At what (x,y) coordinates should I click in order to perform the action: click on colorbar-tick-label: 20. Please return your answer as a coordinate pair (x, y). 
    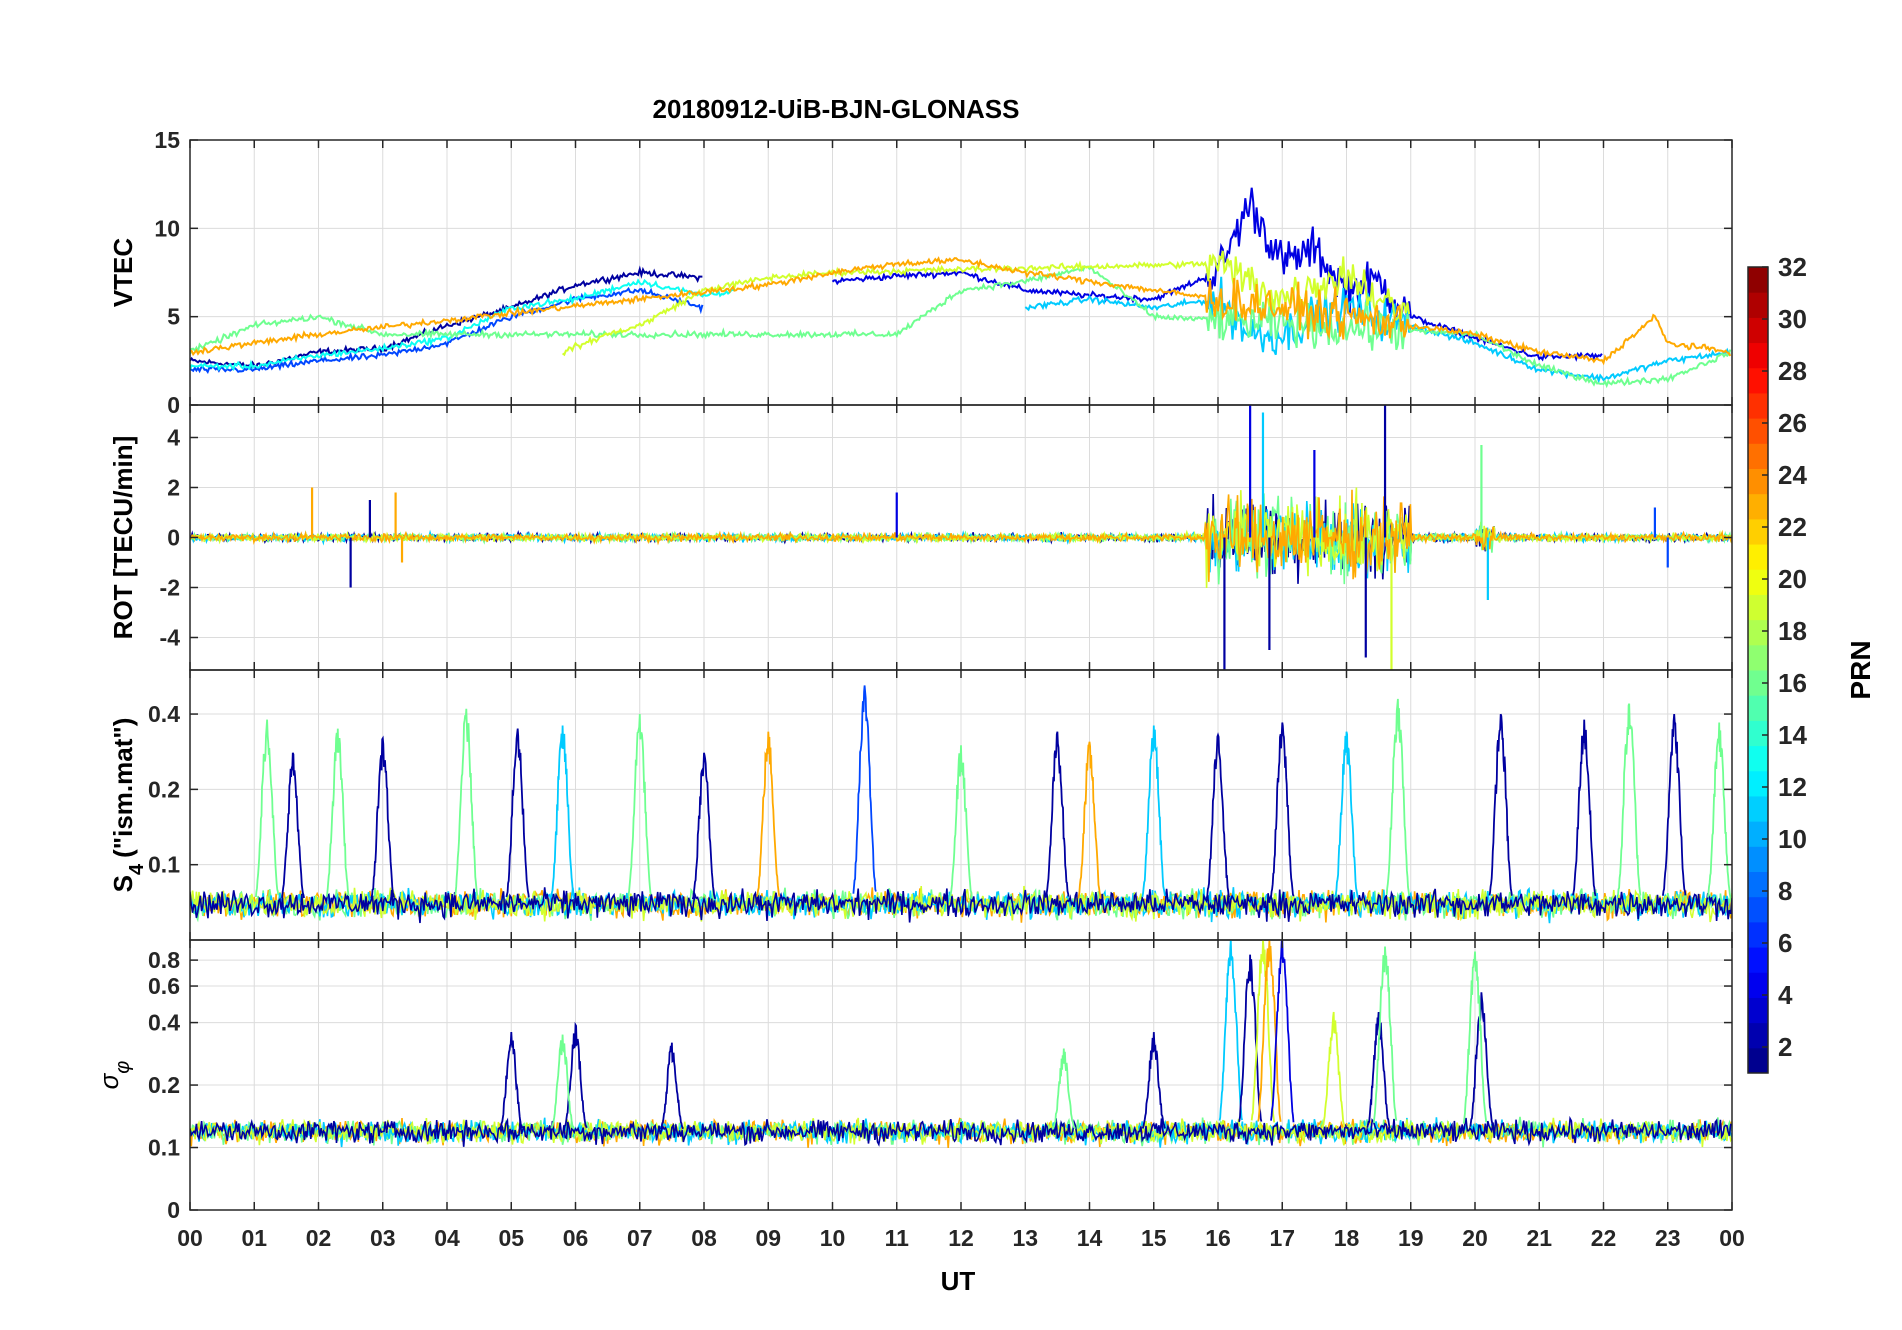
    Looking at the image, I should click on (1792, 579).